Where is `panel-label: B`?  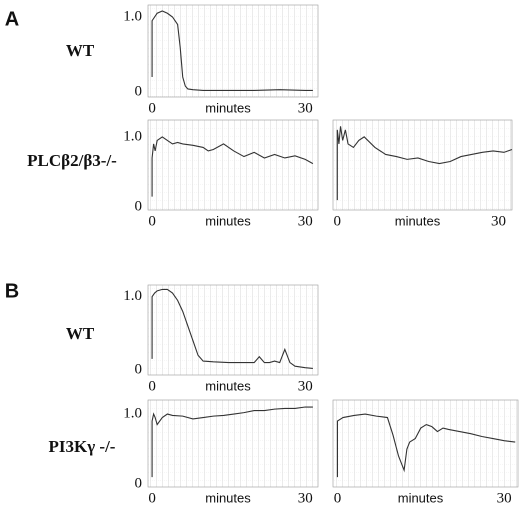
panel-label: B is located at coordinates (12, 291).